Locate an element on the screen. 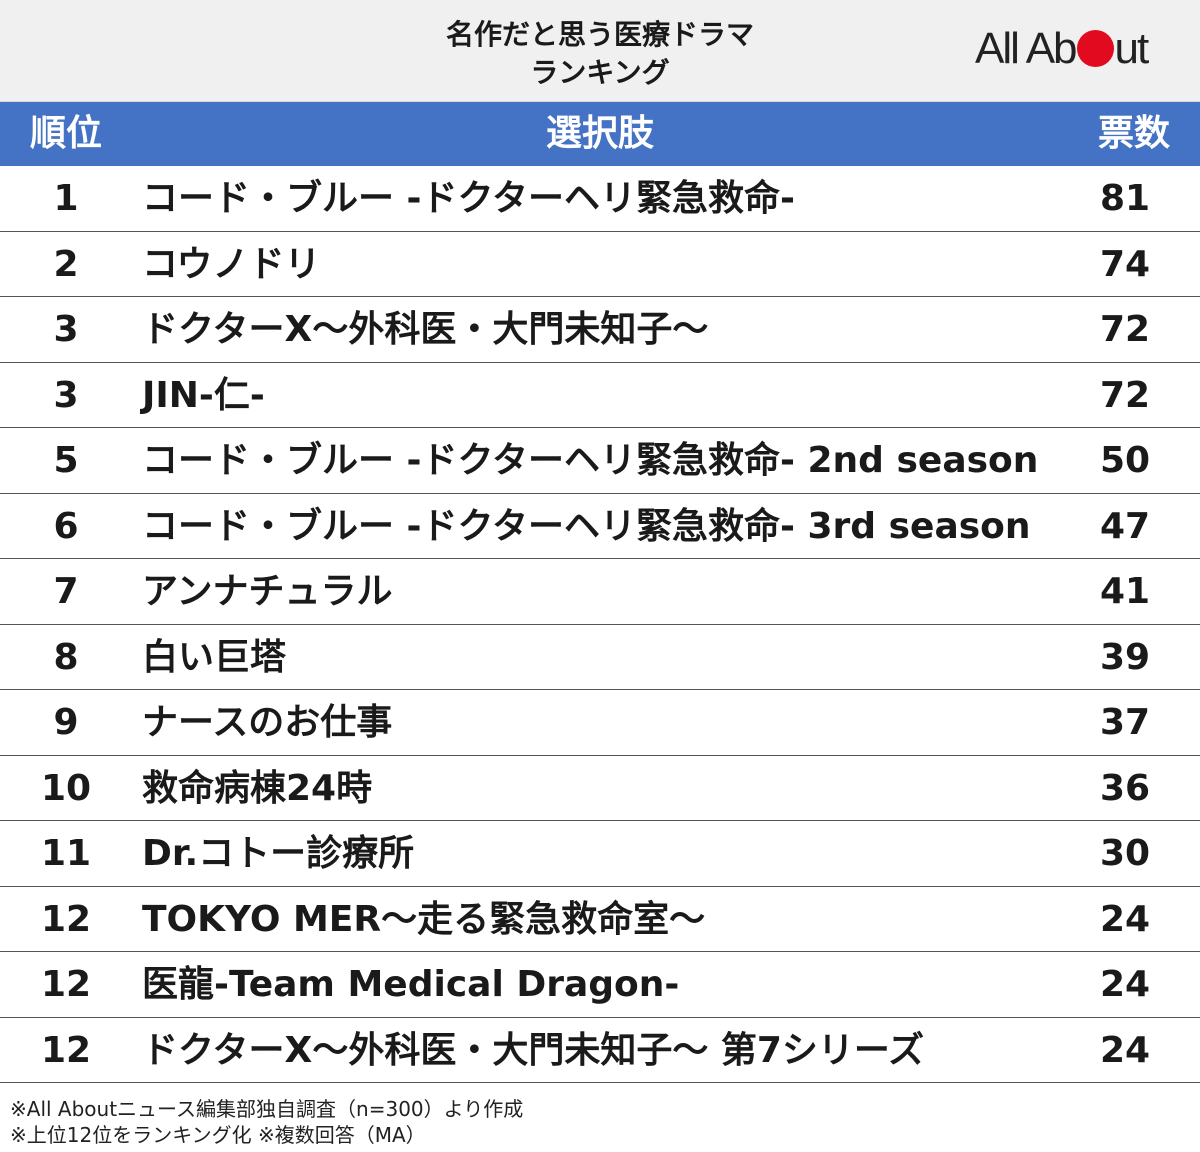 This screenshot has width=1200, height=1152. choice-cell: アンナチュラル is located at coordinates (267, 591).